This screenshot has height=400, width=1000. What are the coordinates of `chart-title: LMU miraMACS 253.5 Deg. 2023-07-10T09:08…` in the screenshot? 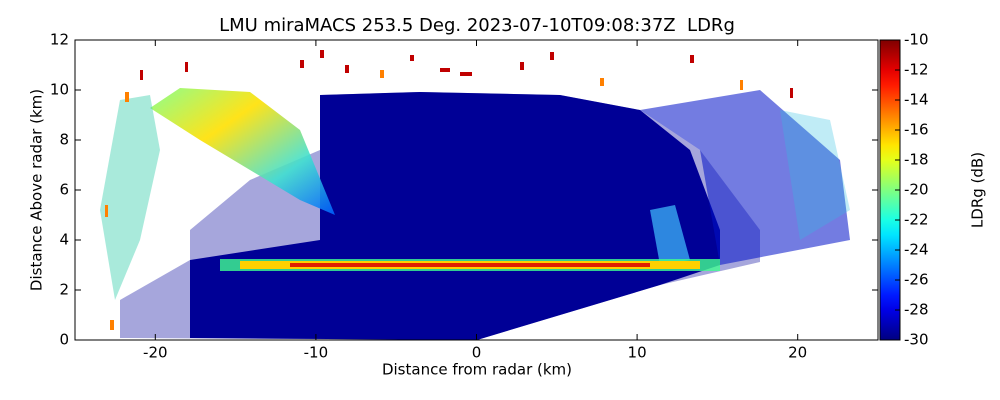 It's located at (477, 25).